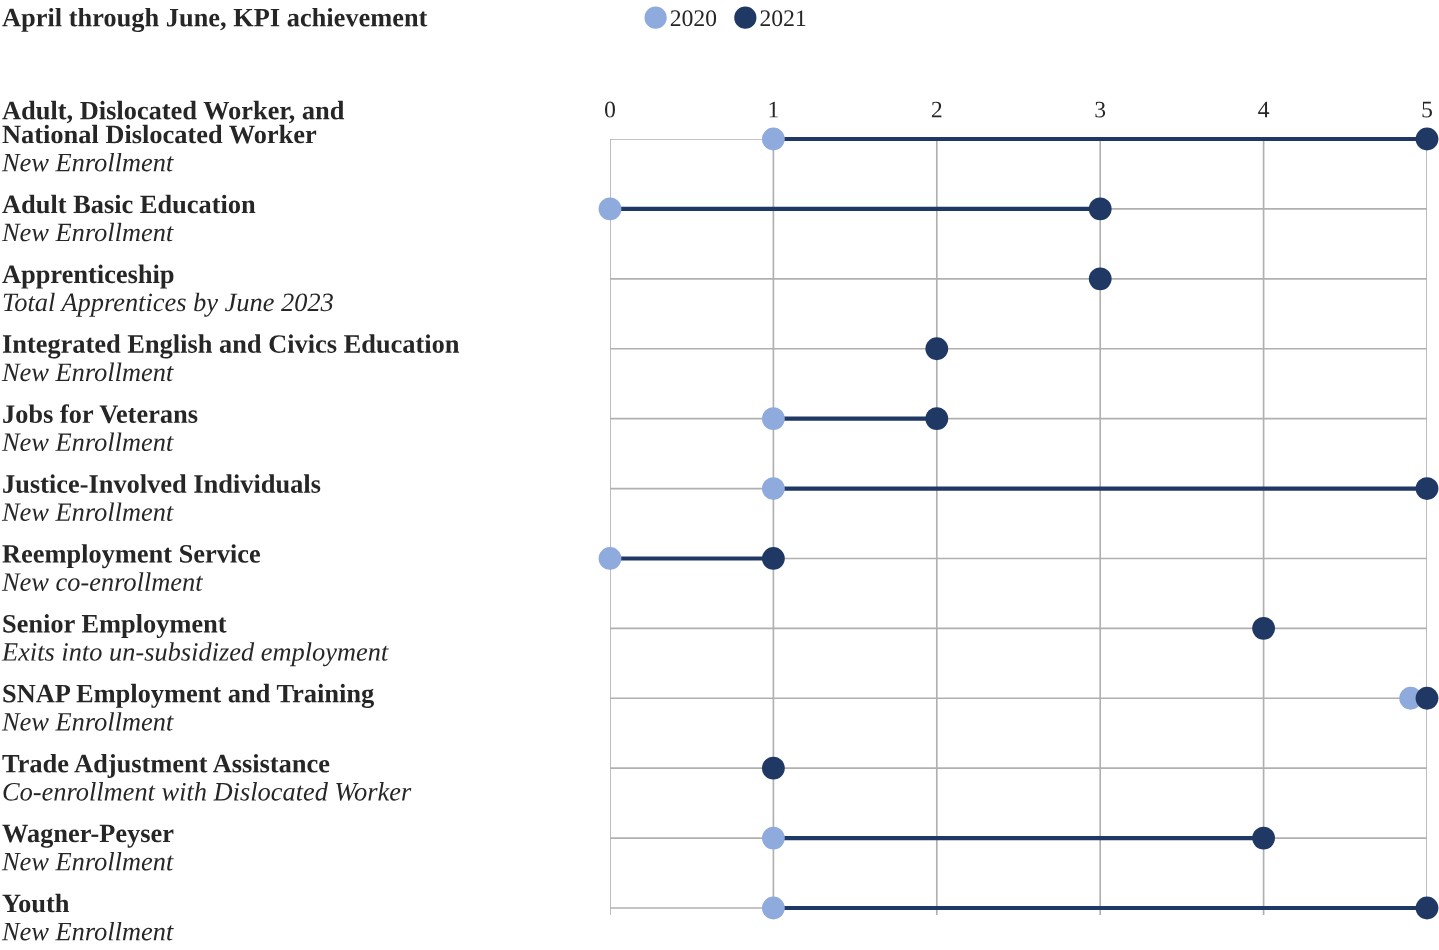  I want to click on y-tick-label: SNAP Employment and Training New Enrollment, so click(187, 707).